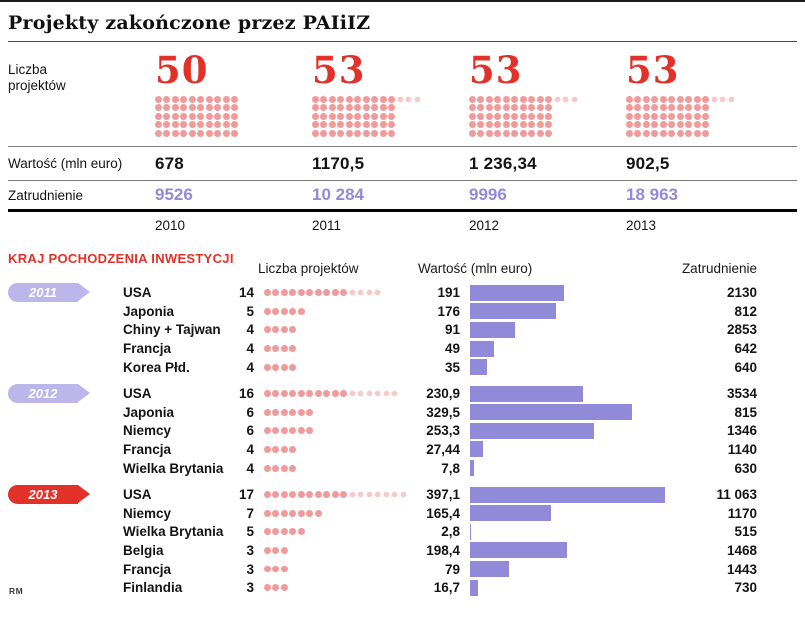  I want to click on projects-count: 14, so click(246, 293).